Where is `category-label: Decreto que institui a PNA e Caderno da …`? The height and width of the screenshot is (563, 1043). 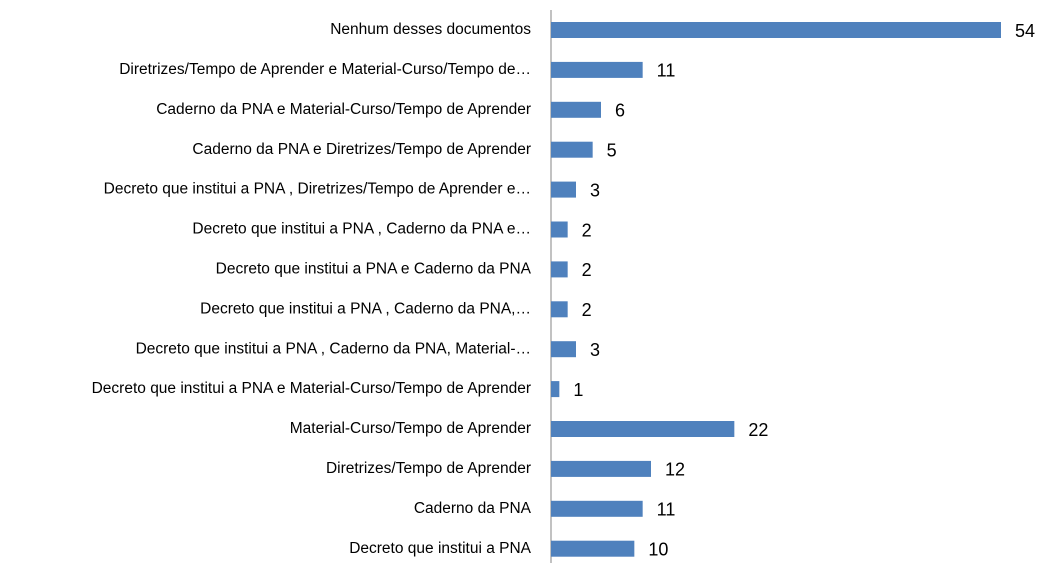 category-label: Decreto que institui a PNA e Caderno da … is located at coordinates (374, 268).